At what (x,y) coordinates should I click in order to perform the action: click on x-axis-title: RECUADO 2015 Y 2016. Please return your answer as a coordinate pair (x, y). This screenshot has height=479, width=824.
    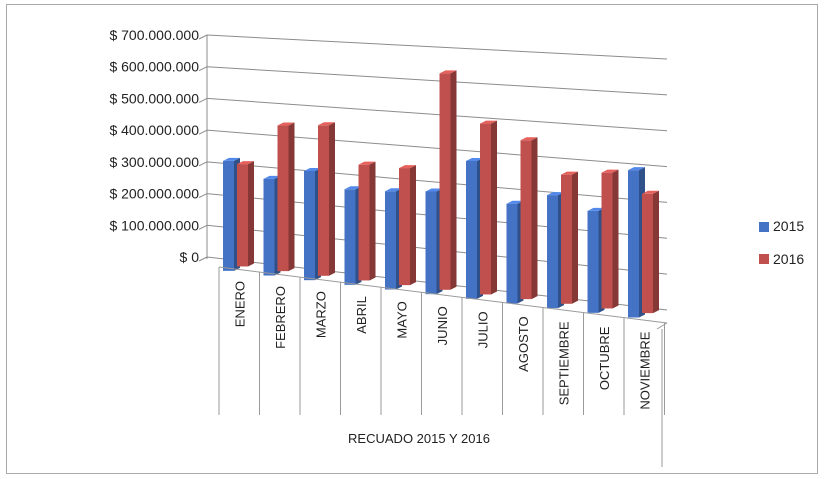
    Looking at the image, I should click on (419, 438).